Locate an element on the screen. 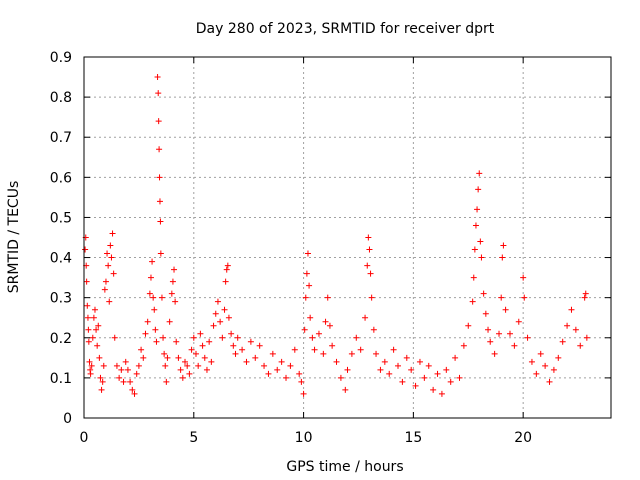 This screenshot has height=480, width=640. x-tick-label: 15 is located at coordinates (413, 438).